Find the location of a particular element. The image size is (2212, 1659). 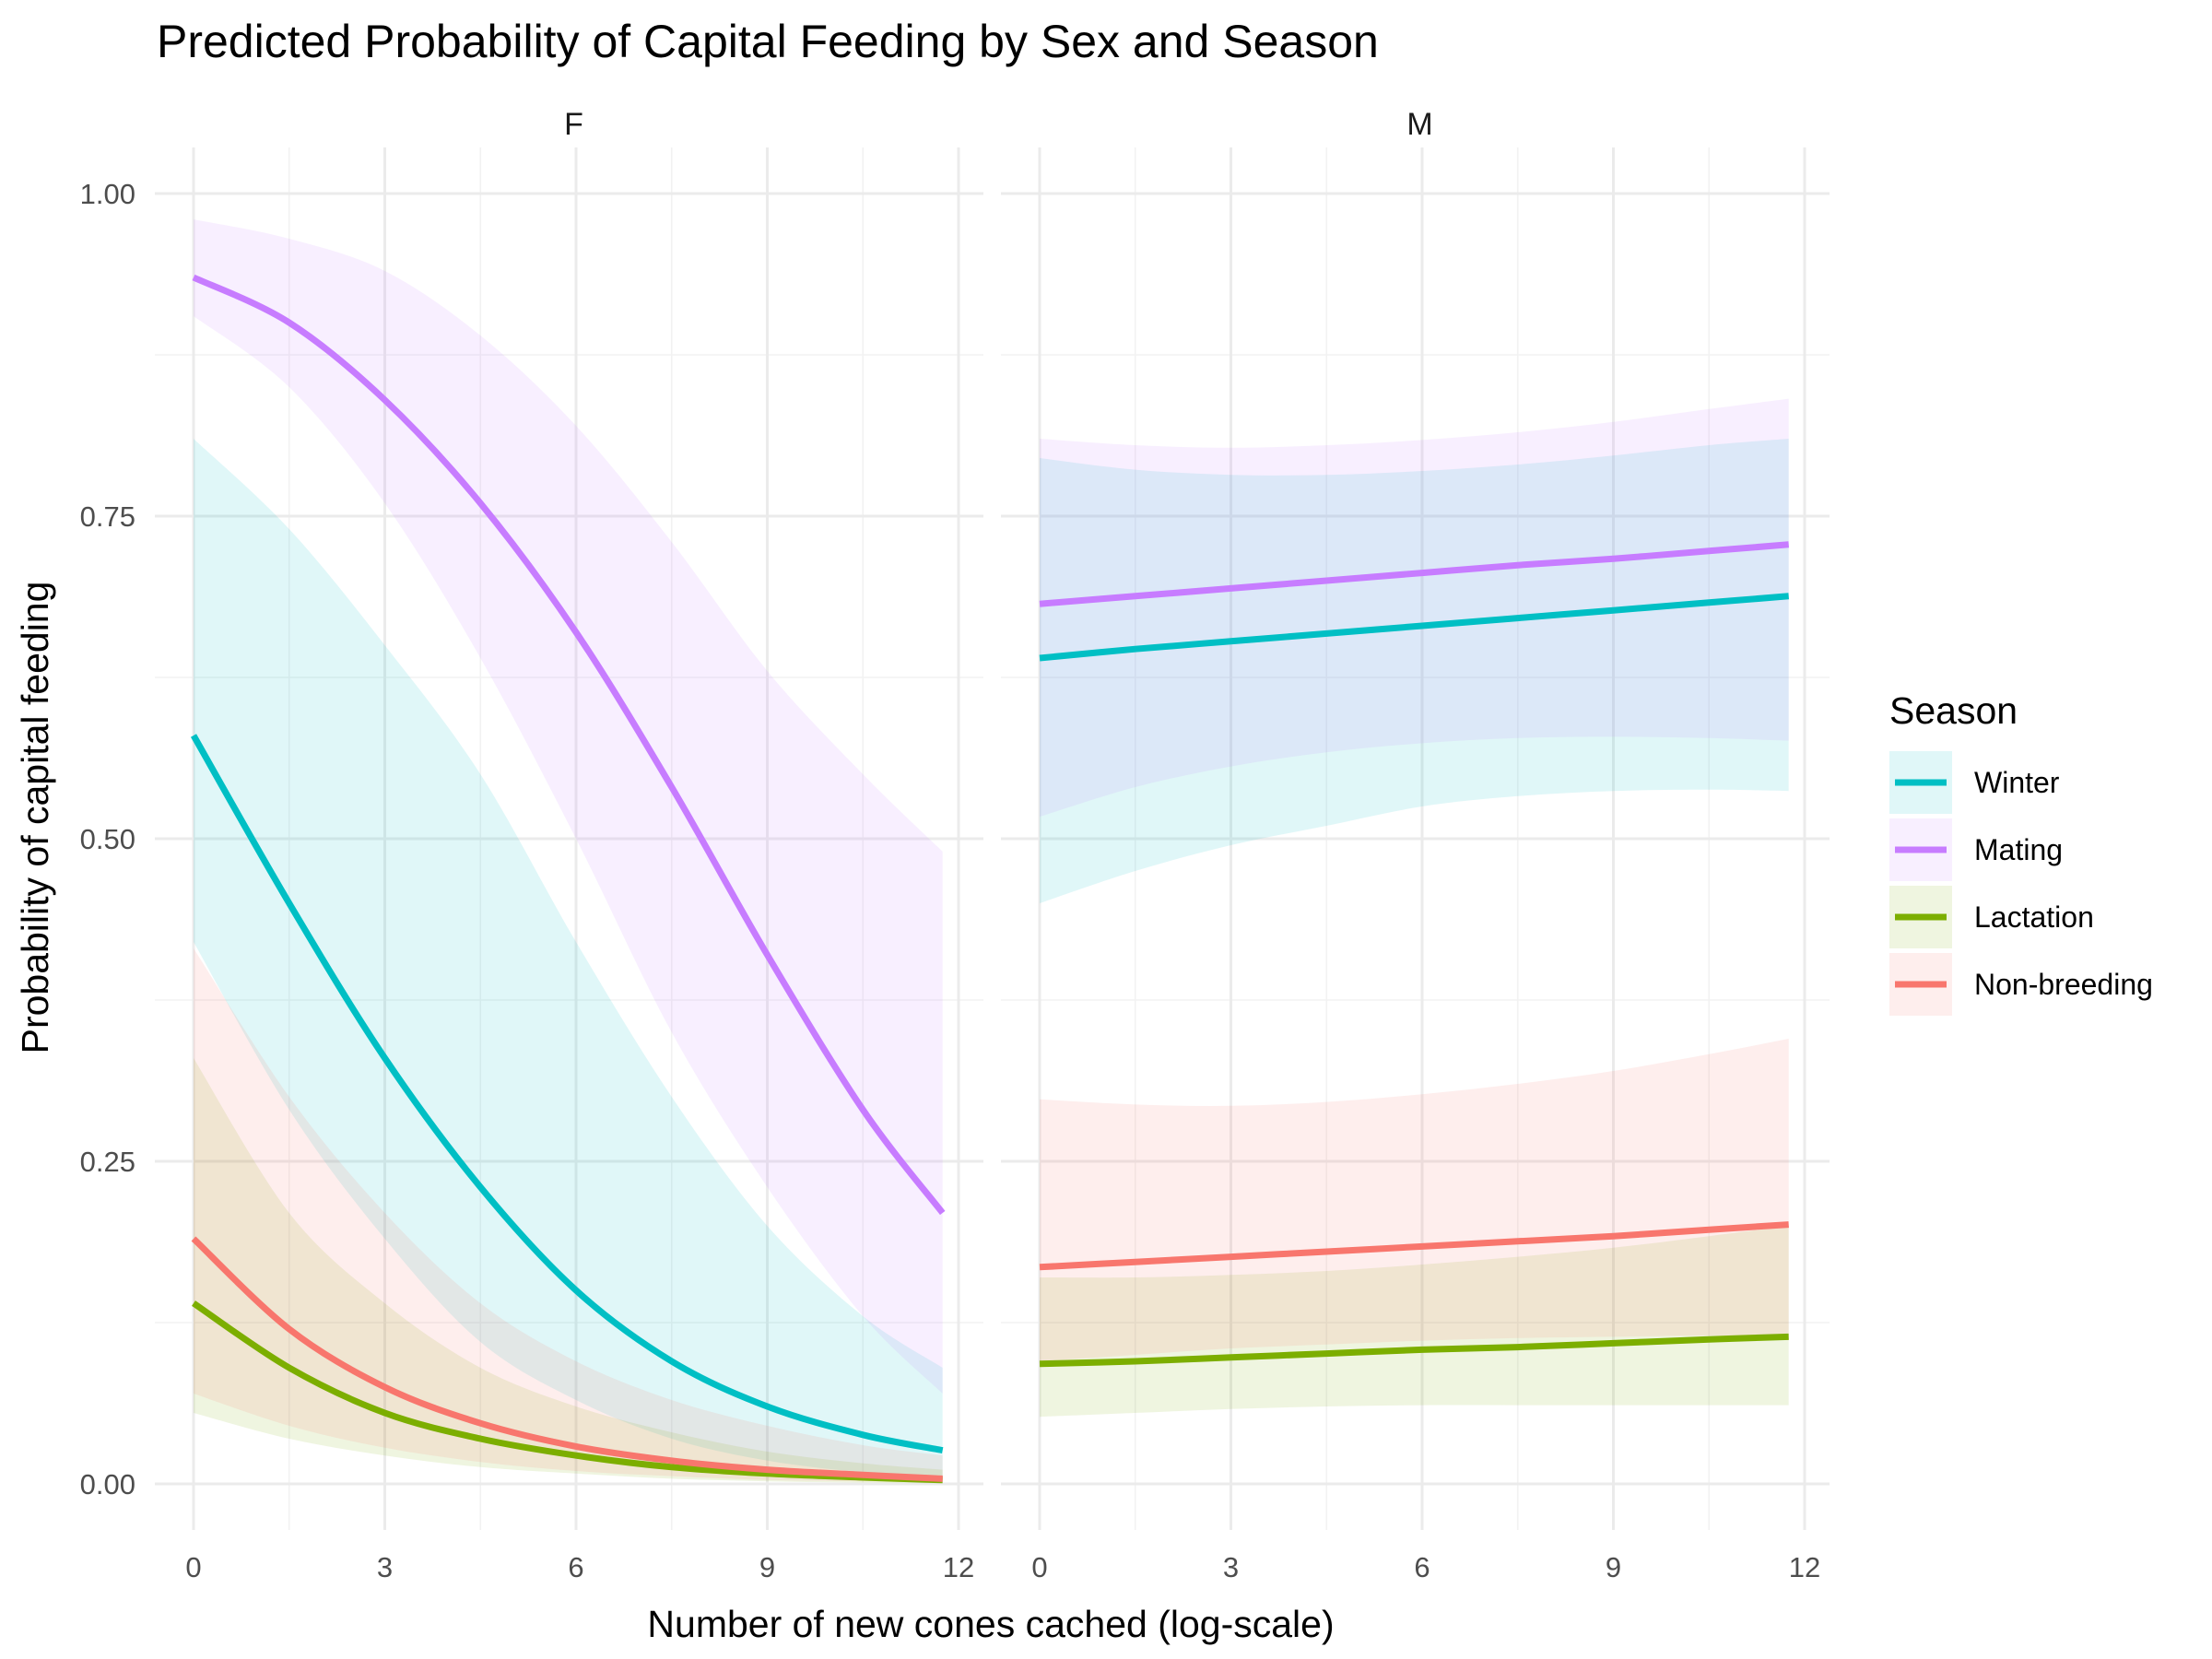

legend-item-mating: Mating is located at coordinates (1976, 849).